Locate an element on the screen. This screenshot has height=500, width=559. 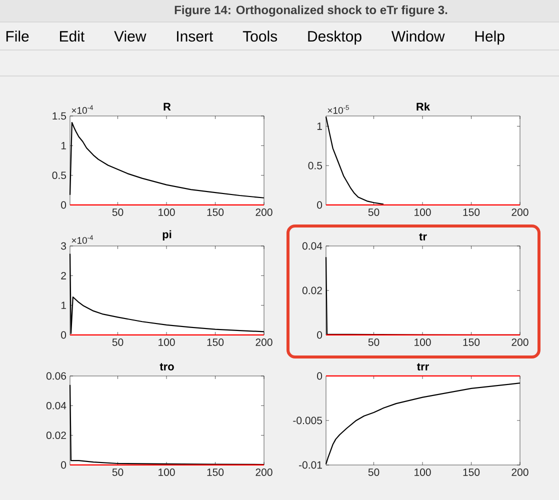
text: Edit is located at coordinates (72, 36).